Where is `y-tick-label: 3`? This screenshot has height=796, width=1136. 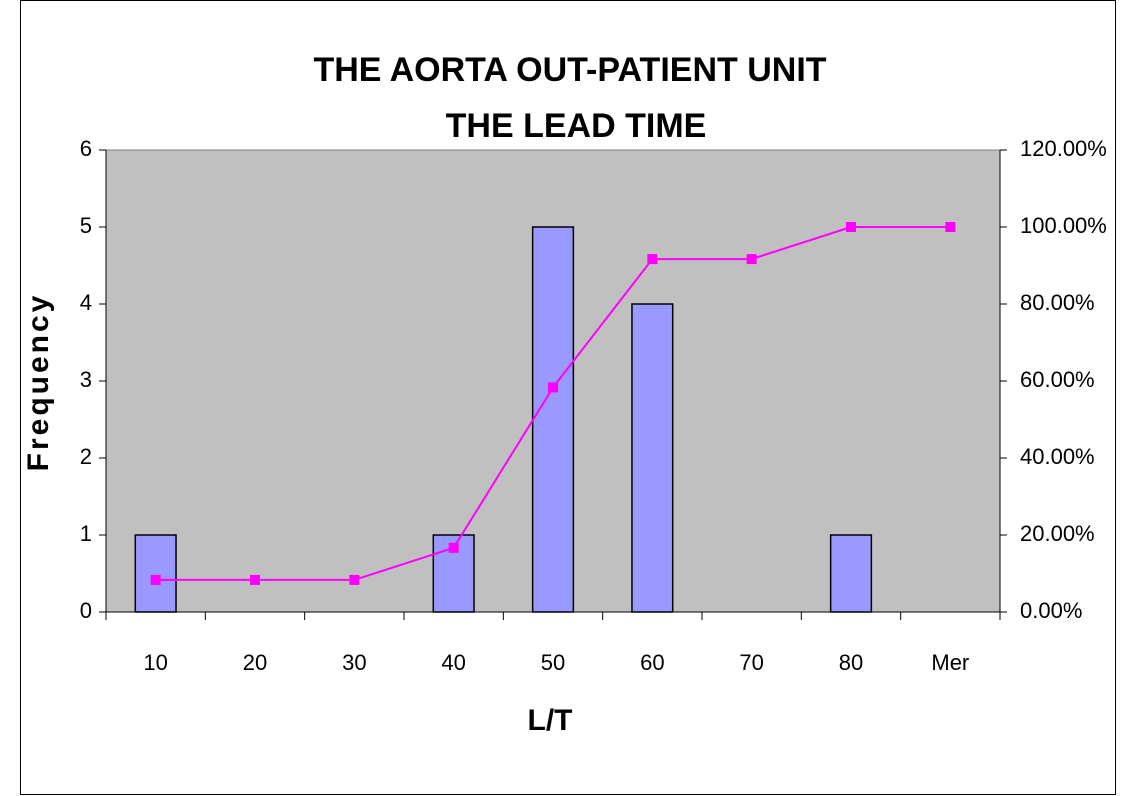
y-tick-label: 3 is located at coordinates (86, 379).